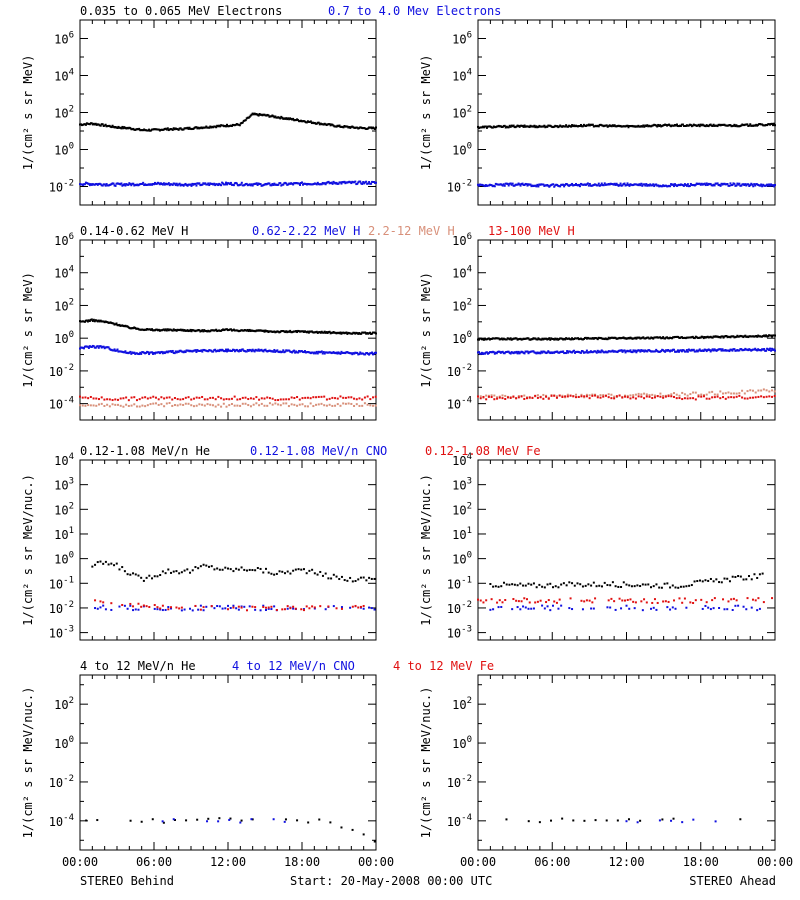  I want to click on legend-entry: 0.62-2.22 MeV H, so click(306, 231).